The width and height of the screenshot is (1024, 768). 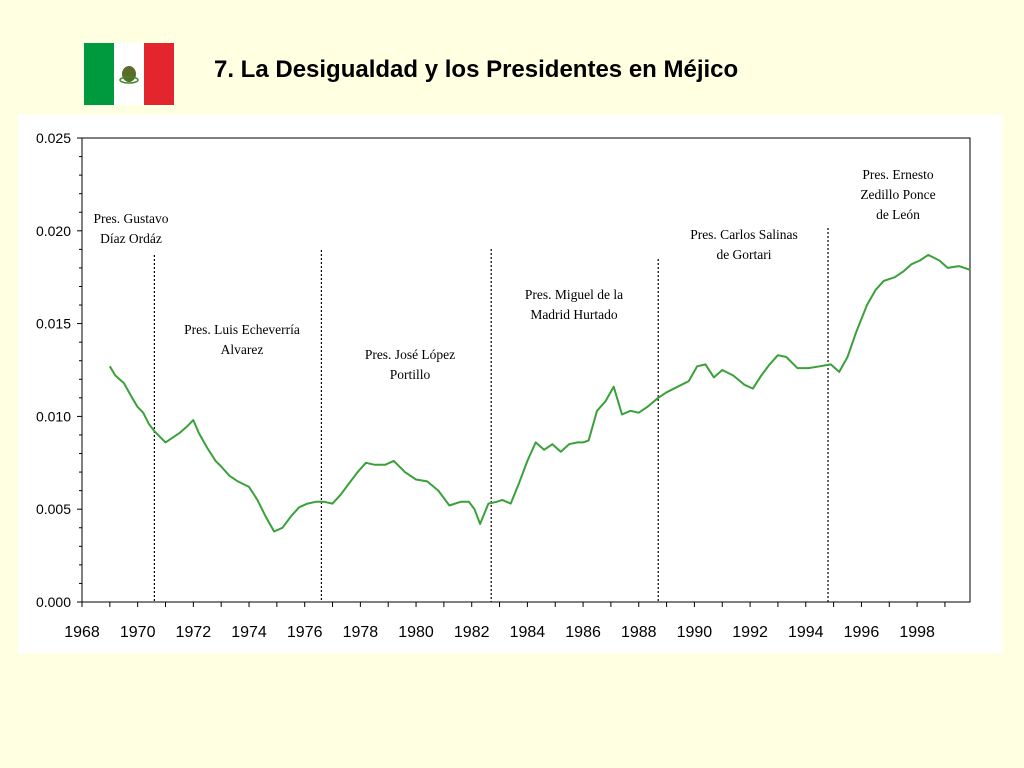 What do you see at coordinates (898, 214) in the screenshot?
I see `annotation-line: de León` at bounding box center [898, 214].